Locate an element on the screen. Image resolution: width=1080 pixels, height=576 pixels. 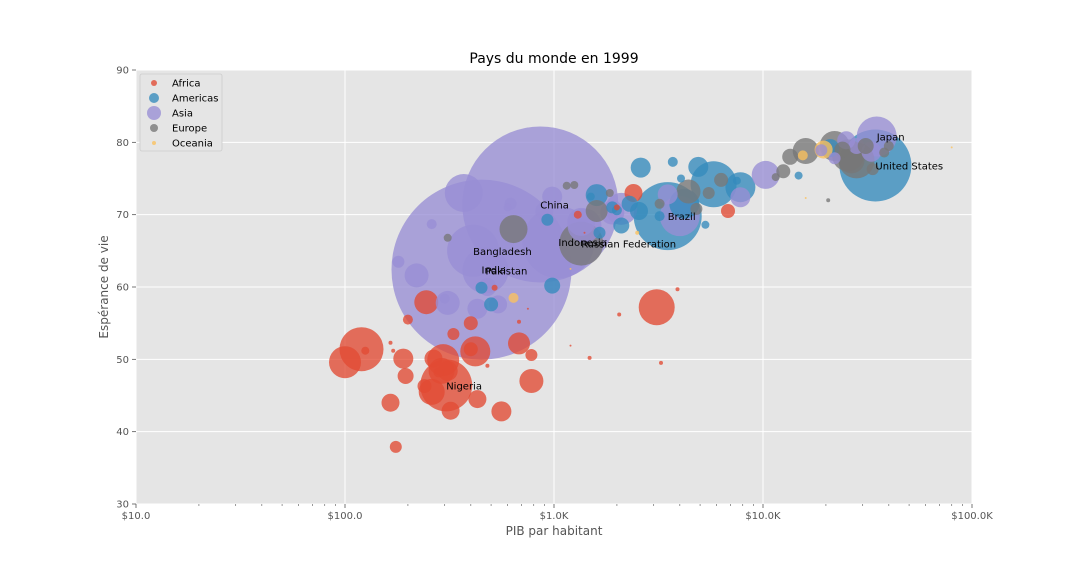
annotation-label: Japan is located at coordinates (890, 138).